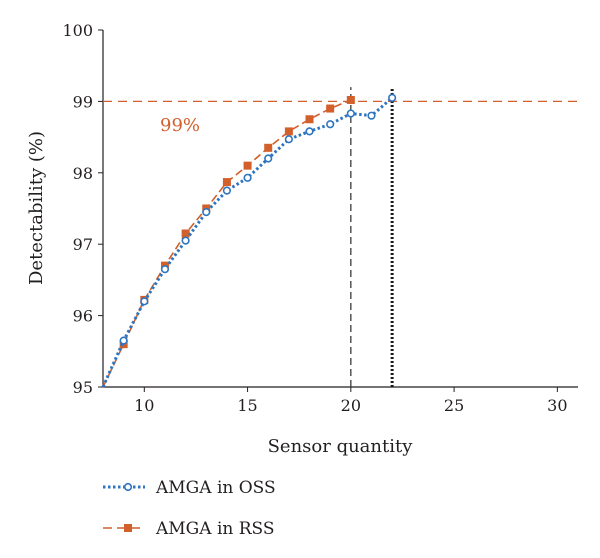 The image size is (600, 558). What do you see at coordinates (144, 405) in the screenshot?
I see `x-tick-label: 10` at bounding box center [144, 405].